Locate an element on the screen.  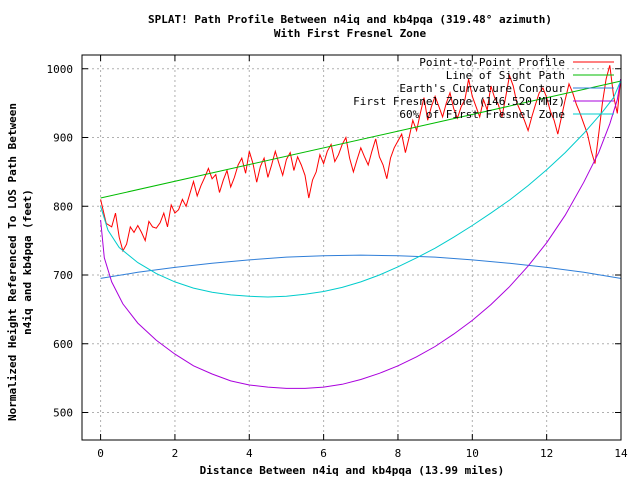
x-tick-label: 10 is located at coordinates (472, 453).